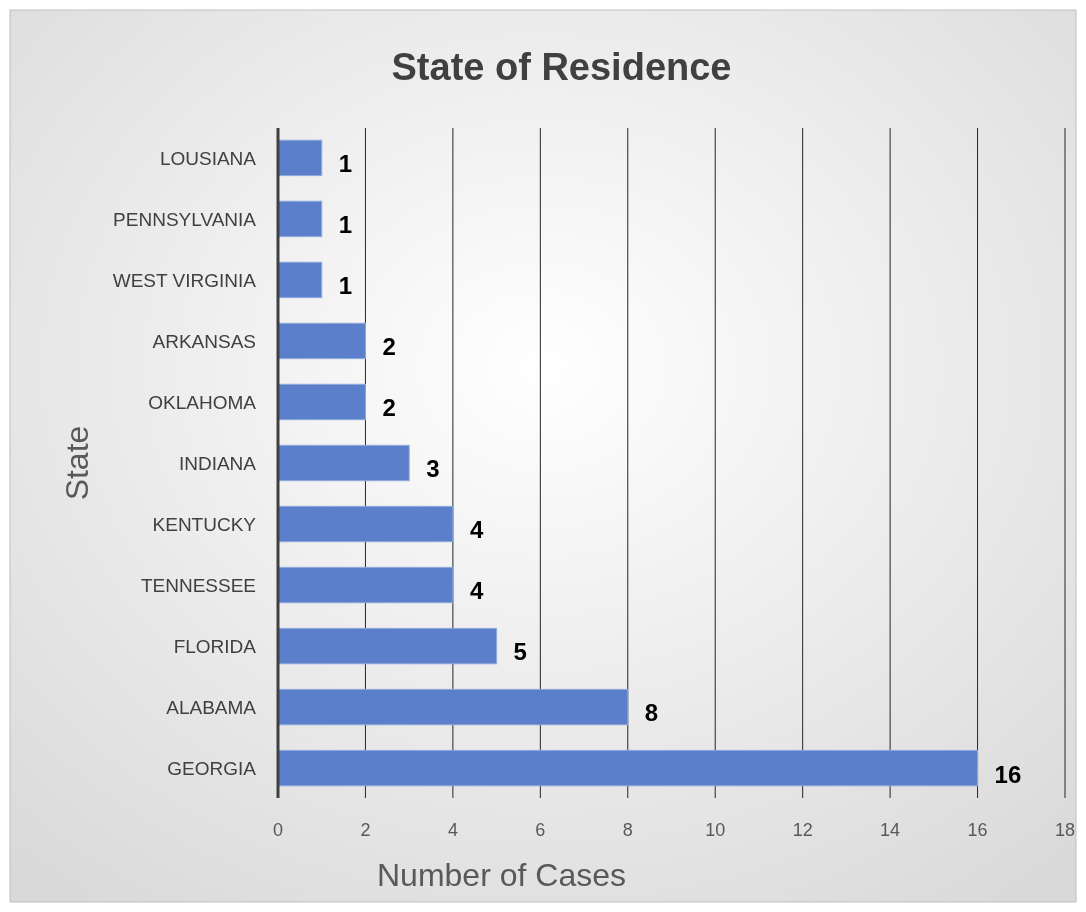 Image resolution: width=1086 pixels, height=912 pixels. What do you see at coordinates (627, 830) in the screenshot?
I see `x-tick-label: 8` at bounding box center [627, 830].